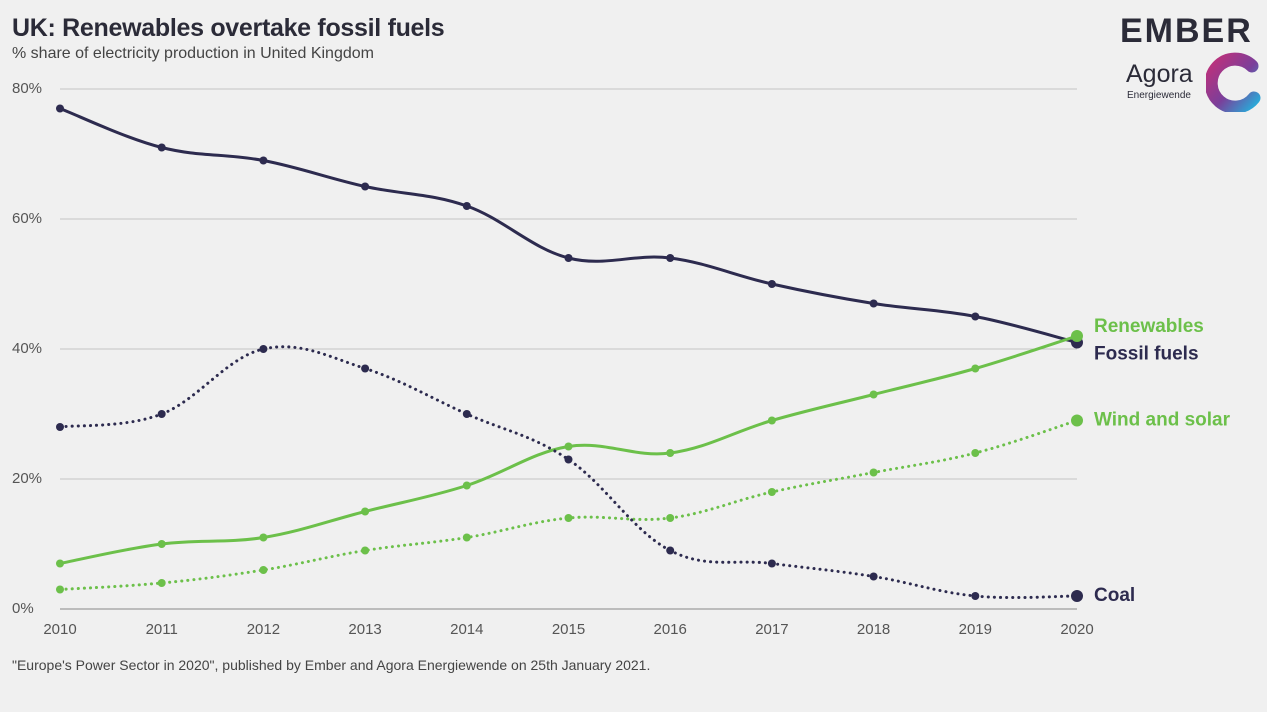 Image resolution: width=1267 pixels, height=712 pixels. What do you see at coordinates (27, 218) in the screenshot?
I see `y-tick-label: 60%` at bounding box center [27, 218].